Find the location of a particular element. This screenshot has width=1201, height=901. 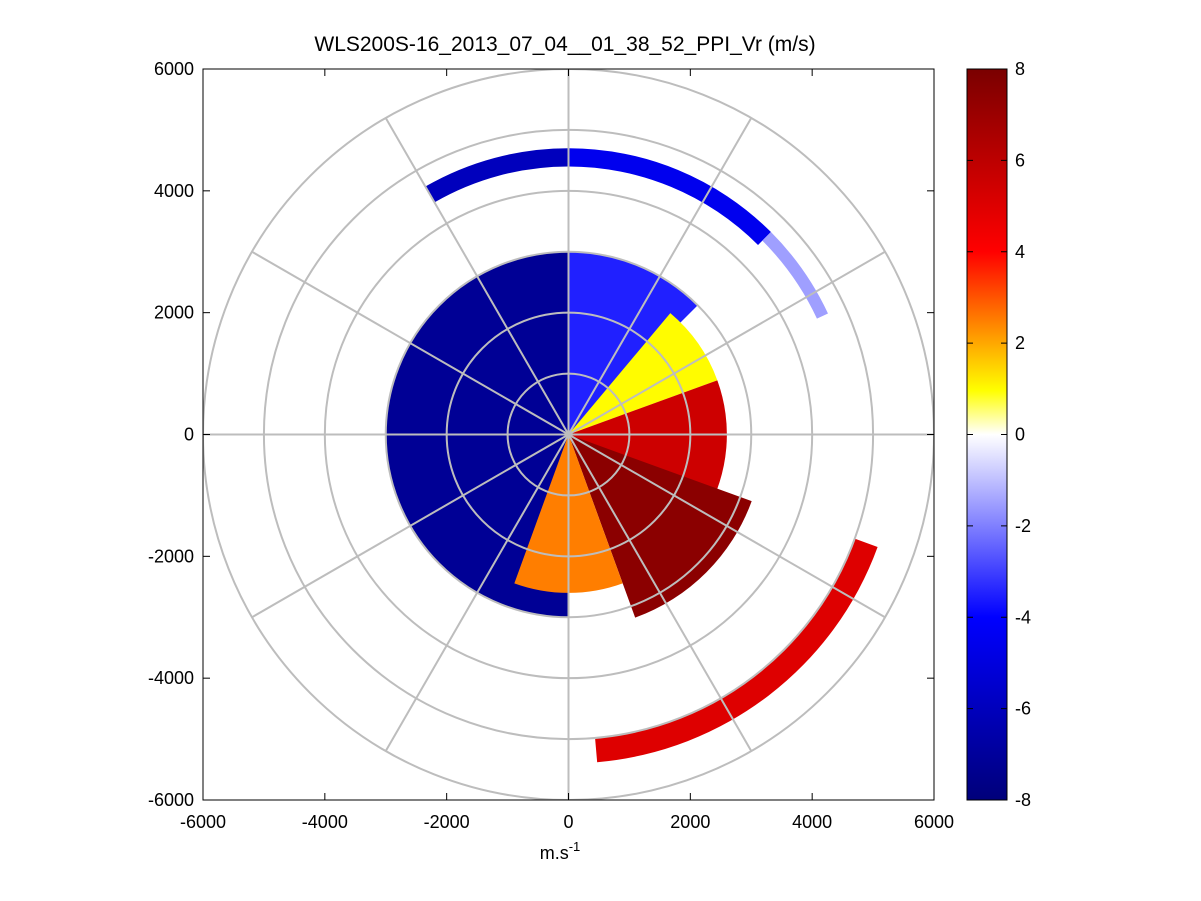

y-tick-label: 2000 is located at coordinates (174, 313).